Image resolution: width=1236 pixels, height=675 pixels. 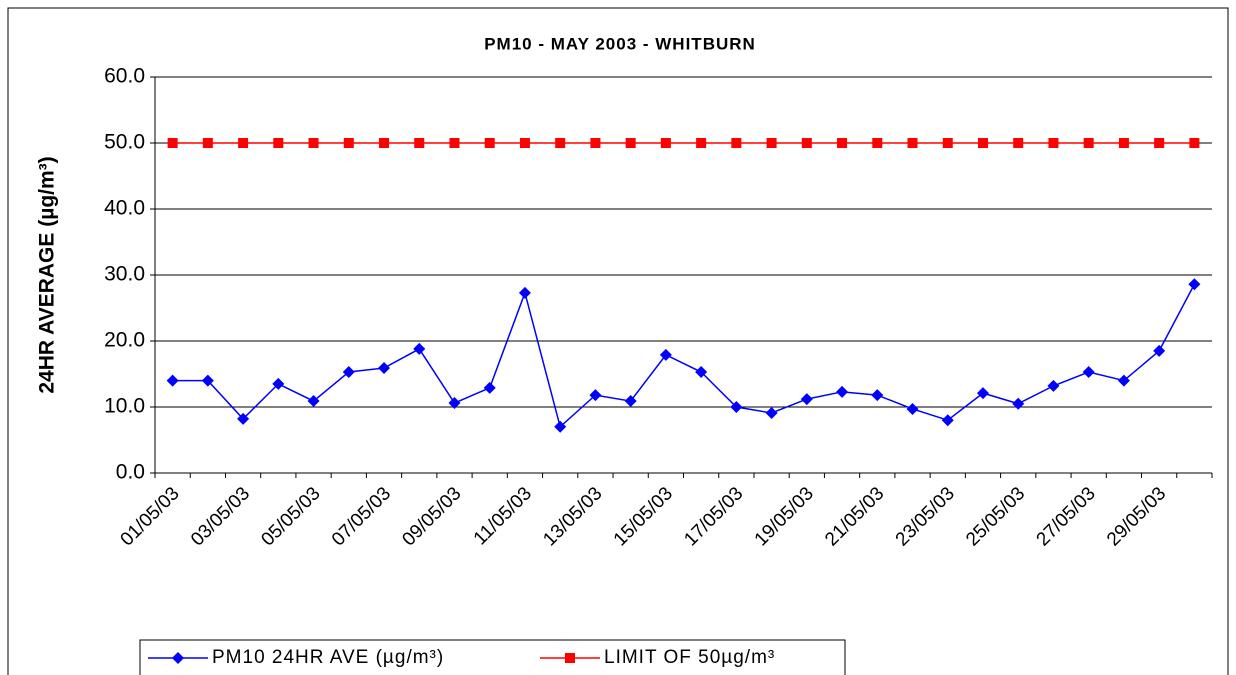 I want to click on y-tick-label: 0.0, so click(x=130, y=472).